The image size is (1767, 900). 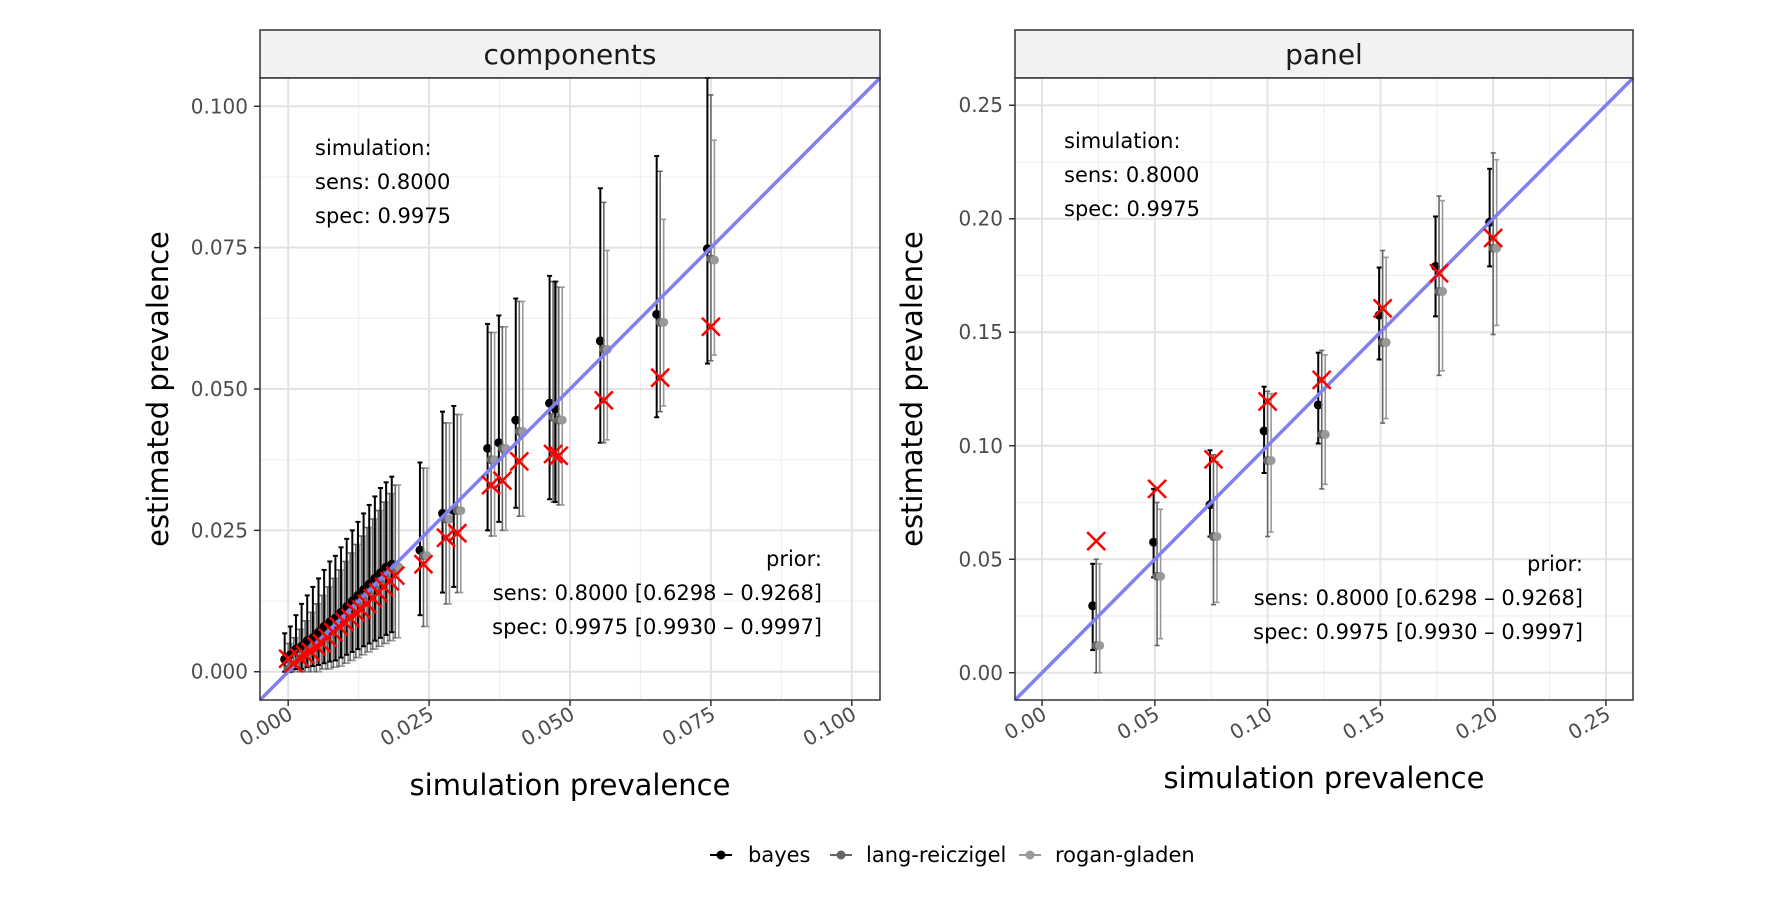 What do you see at coordinates (980, 105) in the screenshot?
I see `y-tick-label: 0.25` at bounding box center [980, 105].